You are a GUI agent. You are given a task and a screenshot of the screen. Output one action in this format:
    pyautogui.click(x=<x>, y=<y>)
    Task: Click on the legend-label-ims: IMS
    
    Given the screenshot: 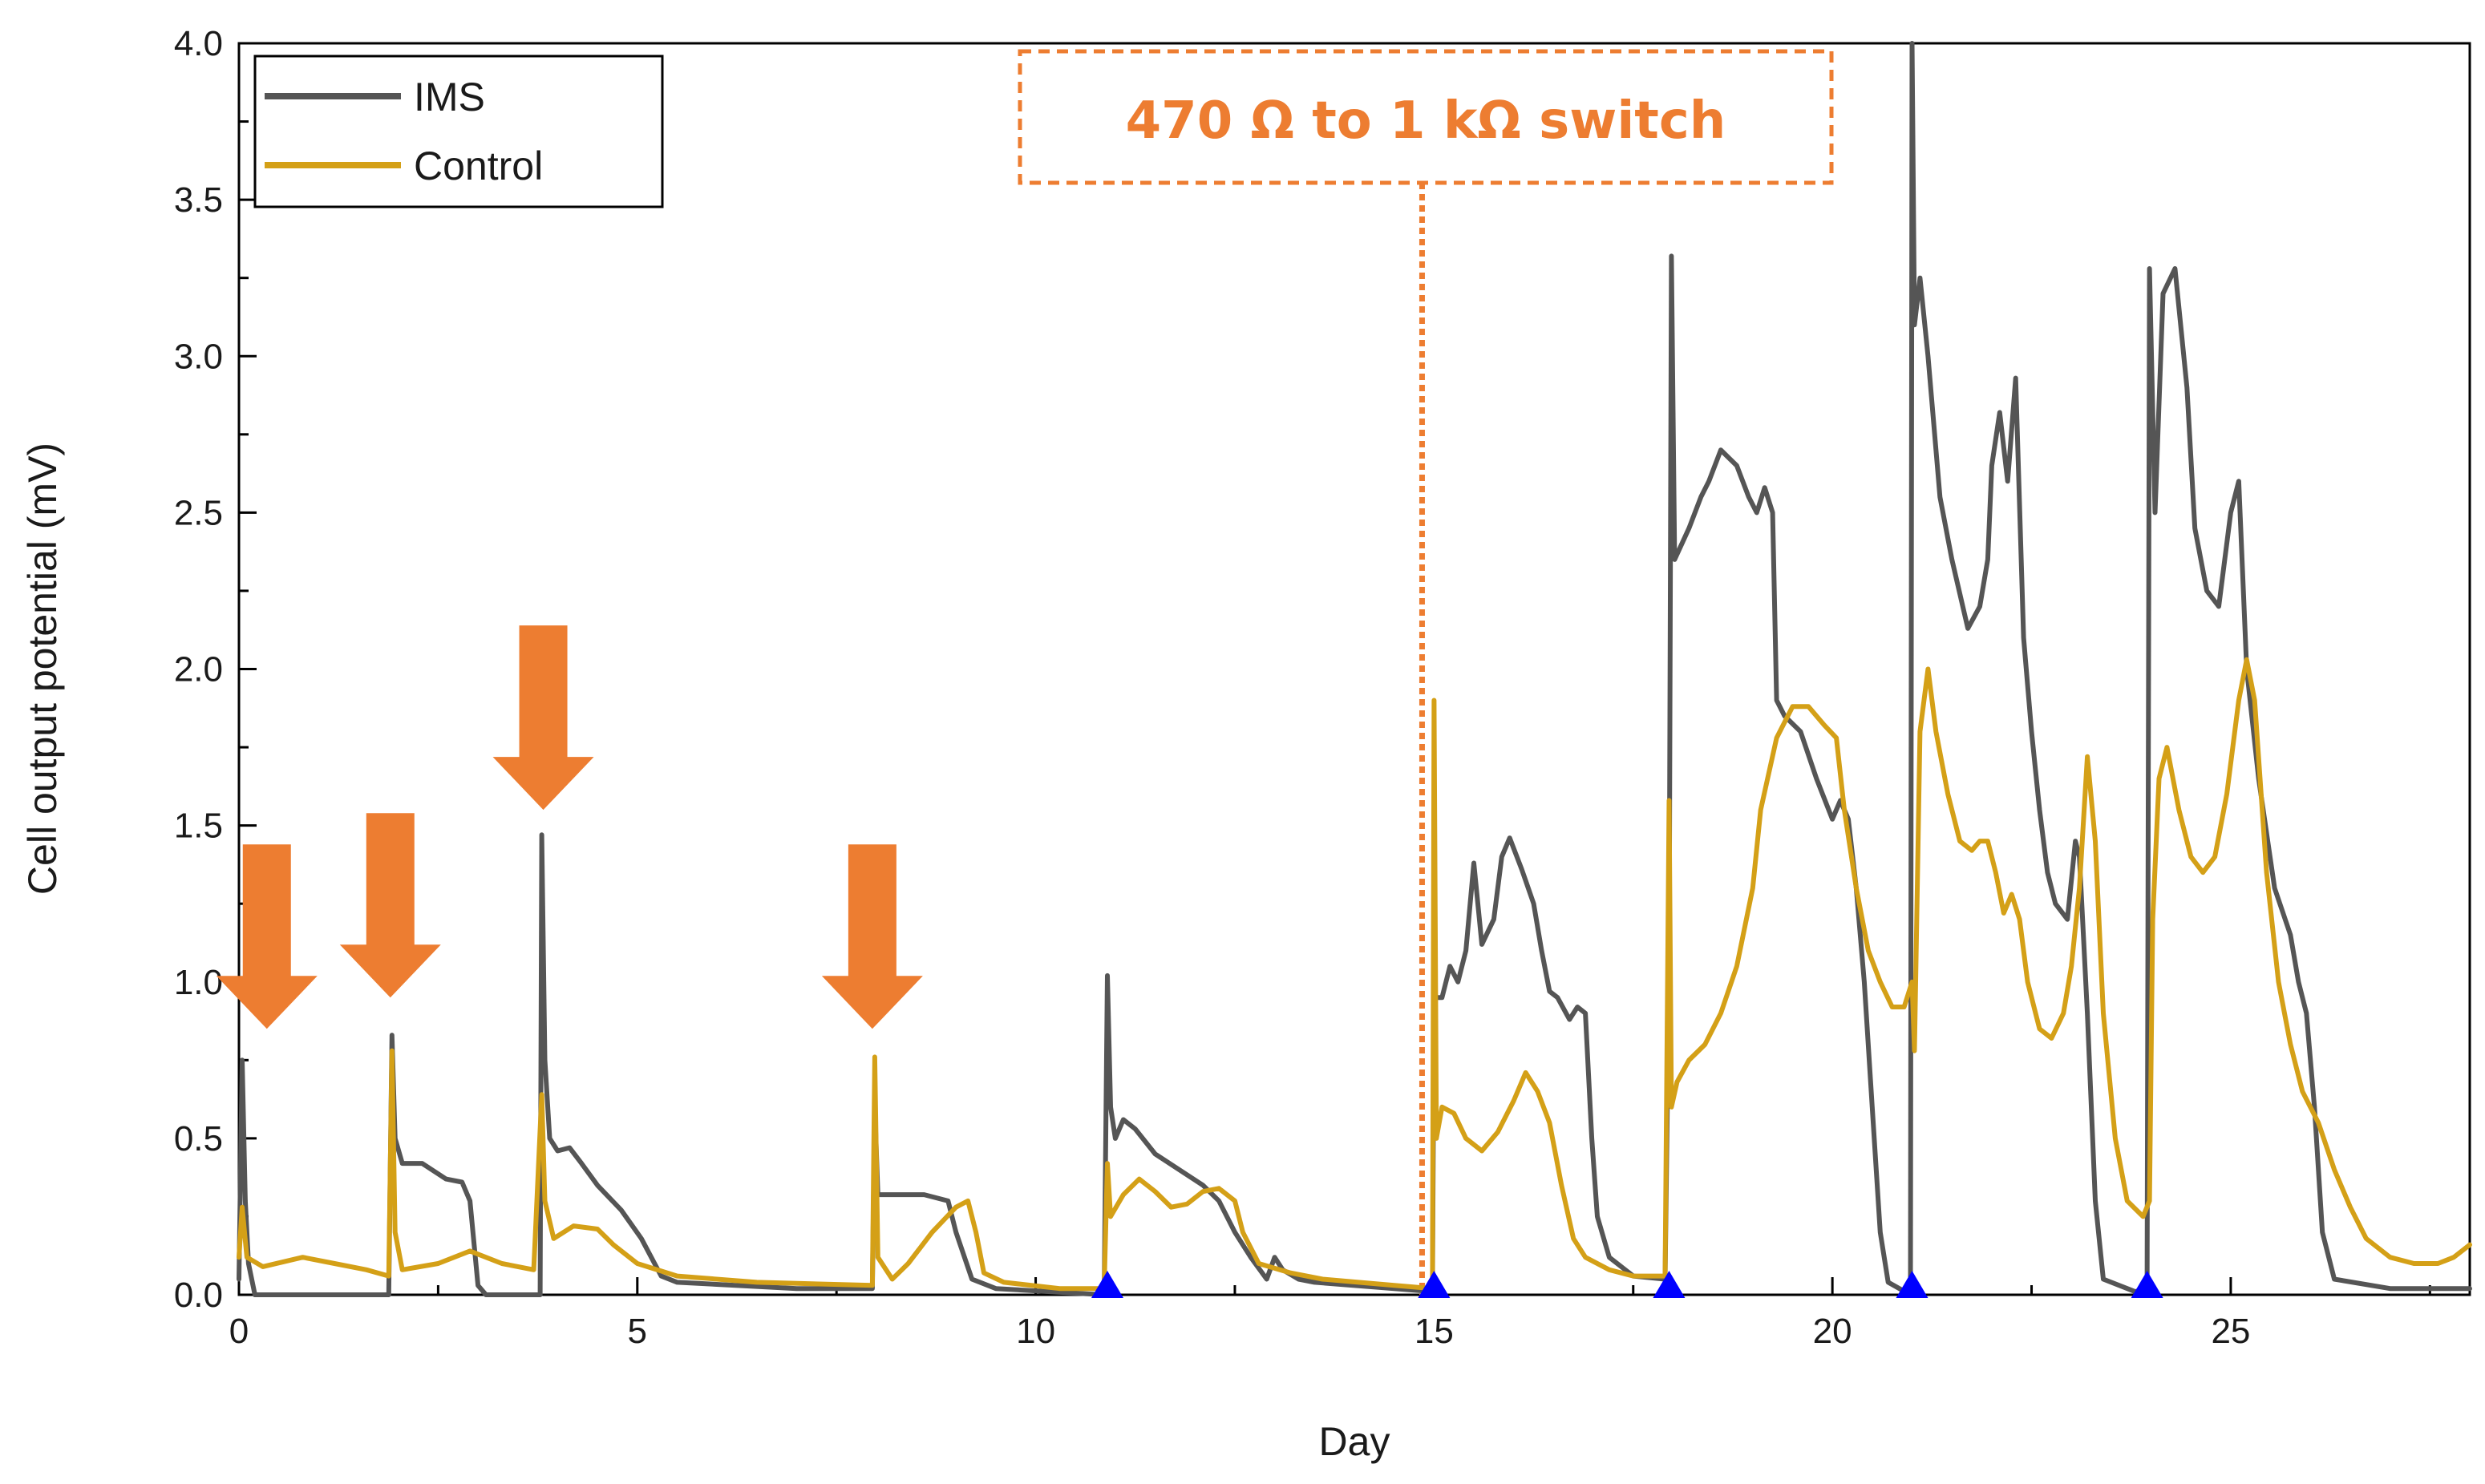 What is the action you would take?
    pyautogui.click(x=450, y=97)
    